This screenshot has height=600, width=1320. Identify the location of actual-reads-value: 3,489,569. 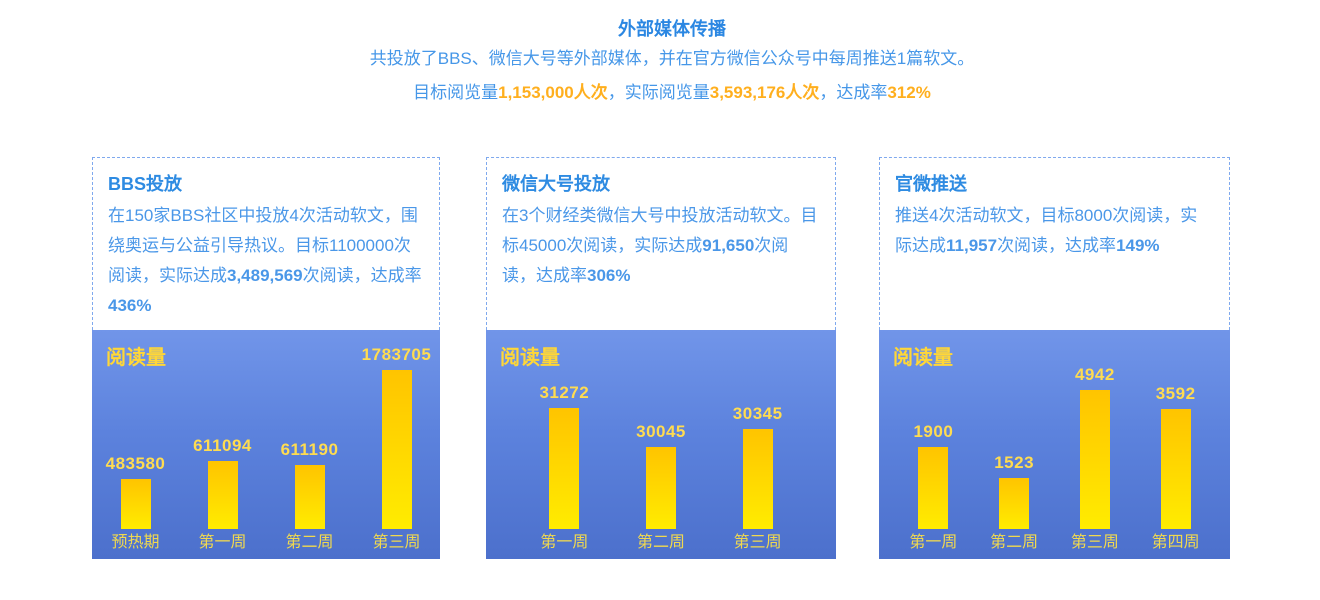
(265, 275).